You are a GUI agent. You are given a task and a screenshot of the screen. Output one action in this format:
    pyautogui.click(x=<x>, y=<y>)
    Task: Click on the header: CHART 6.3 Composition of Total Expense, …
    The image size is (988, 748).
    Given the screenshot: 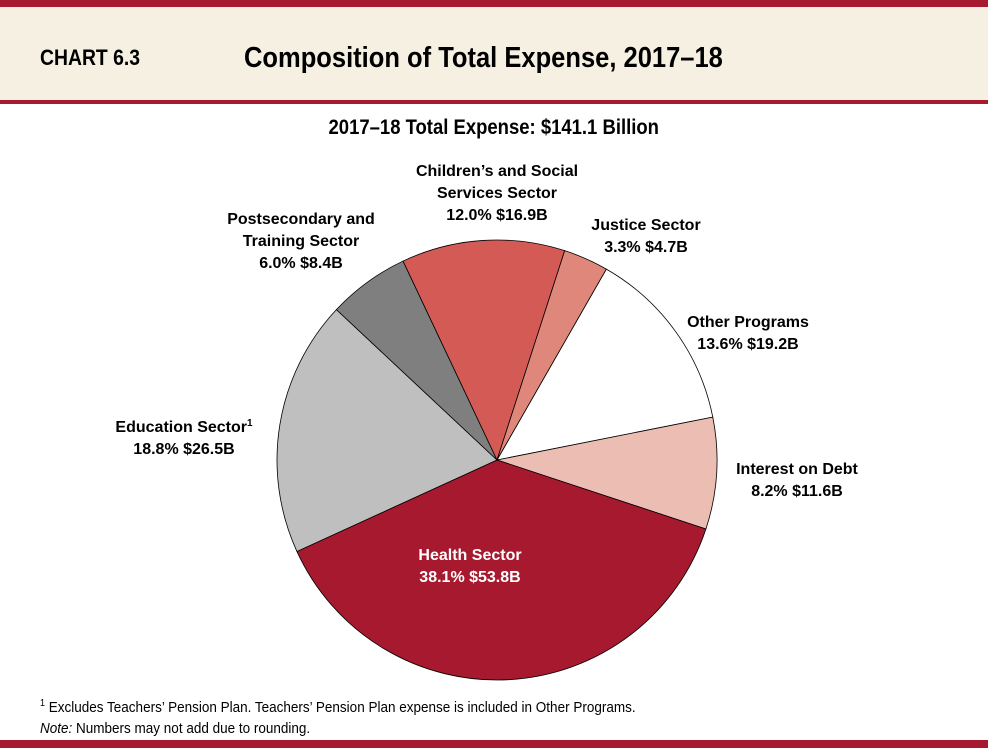 What is the action you would take?
    pyautogui.click(x=494, y=53)
    